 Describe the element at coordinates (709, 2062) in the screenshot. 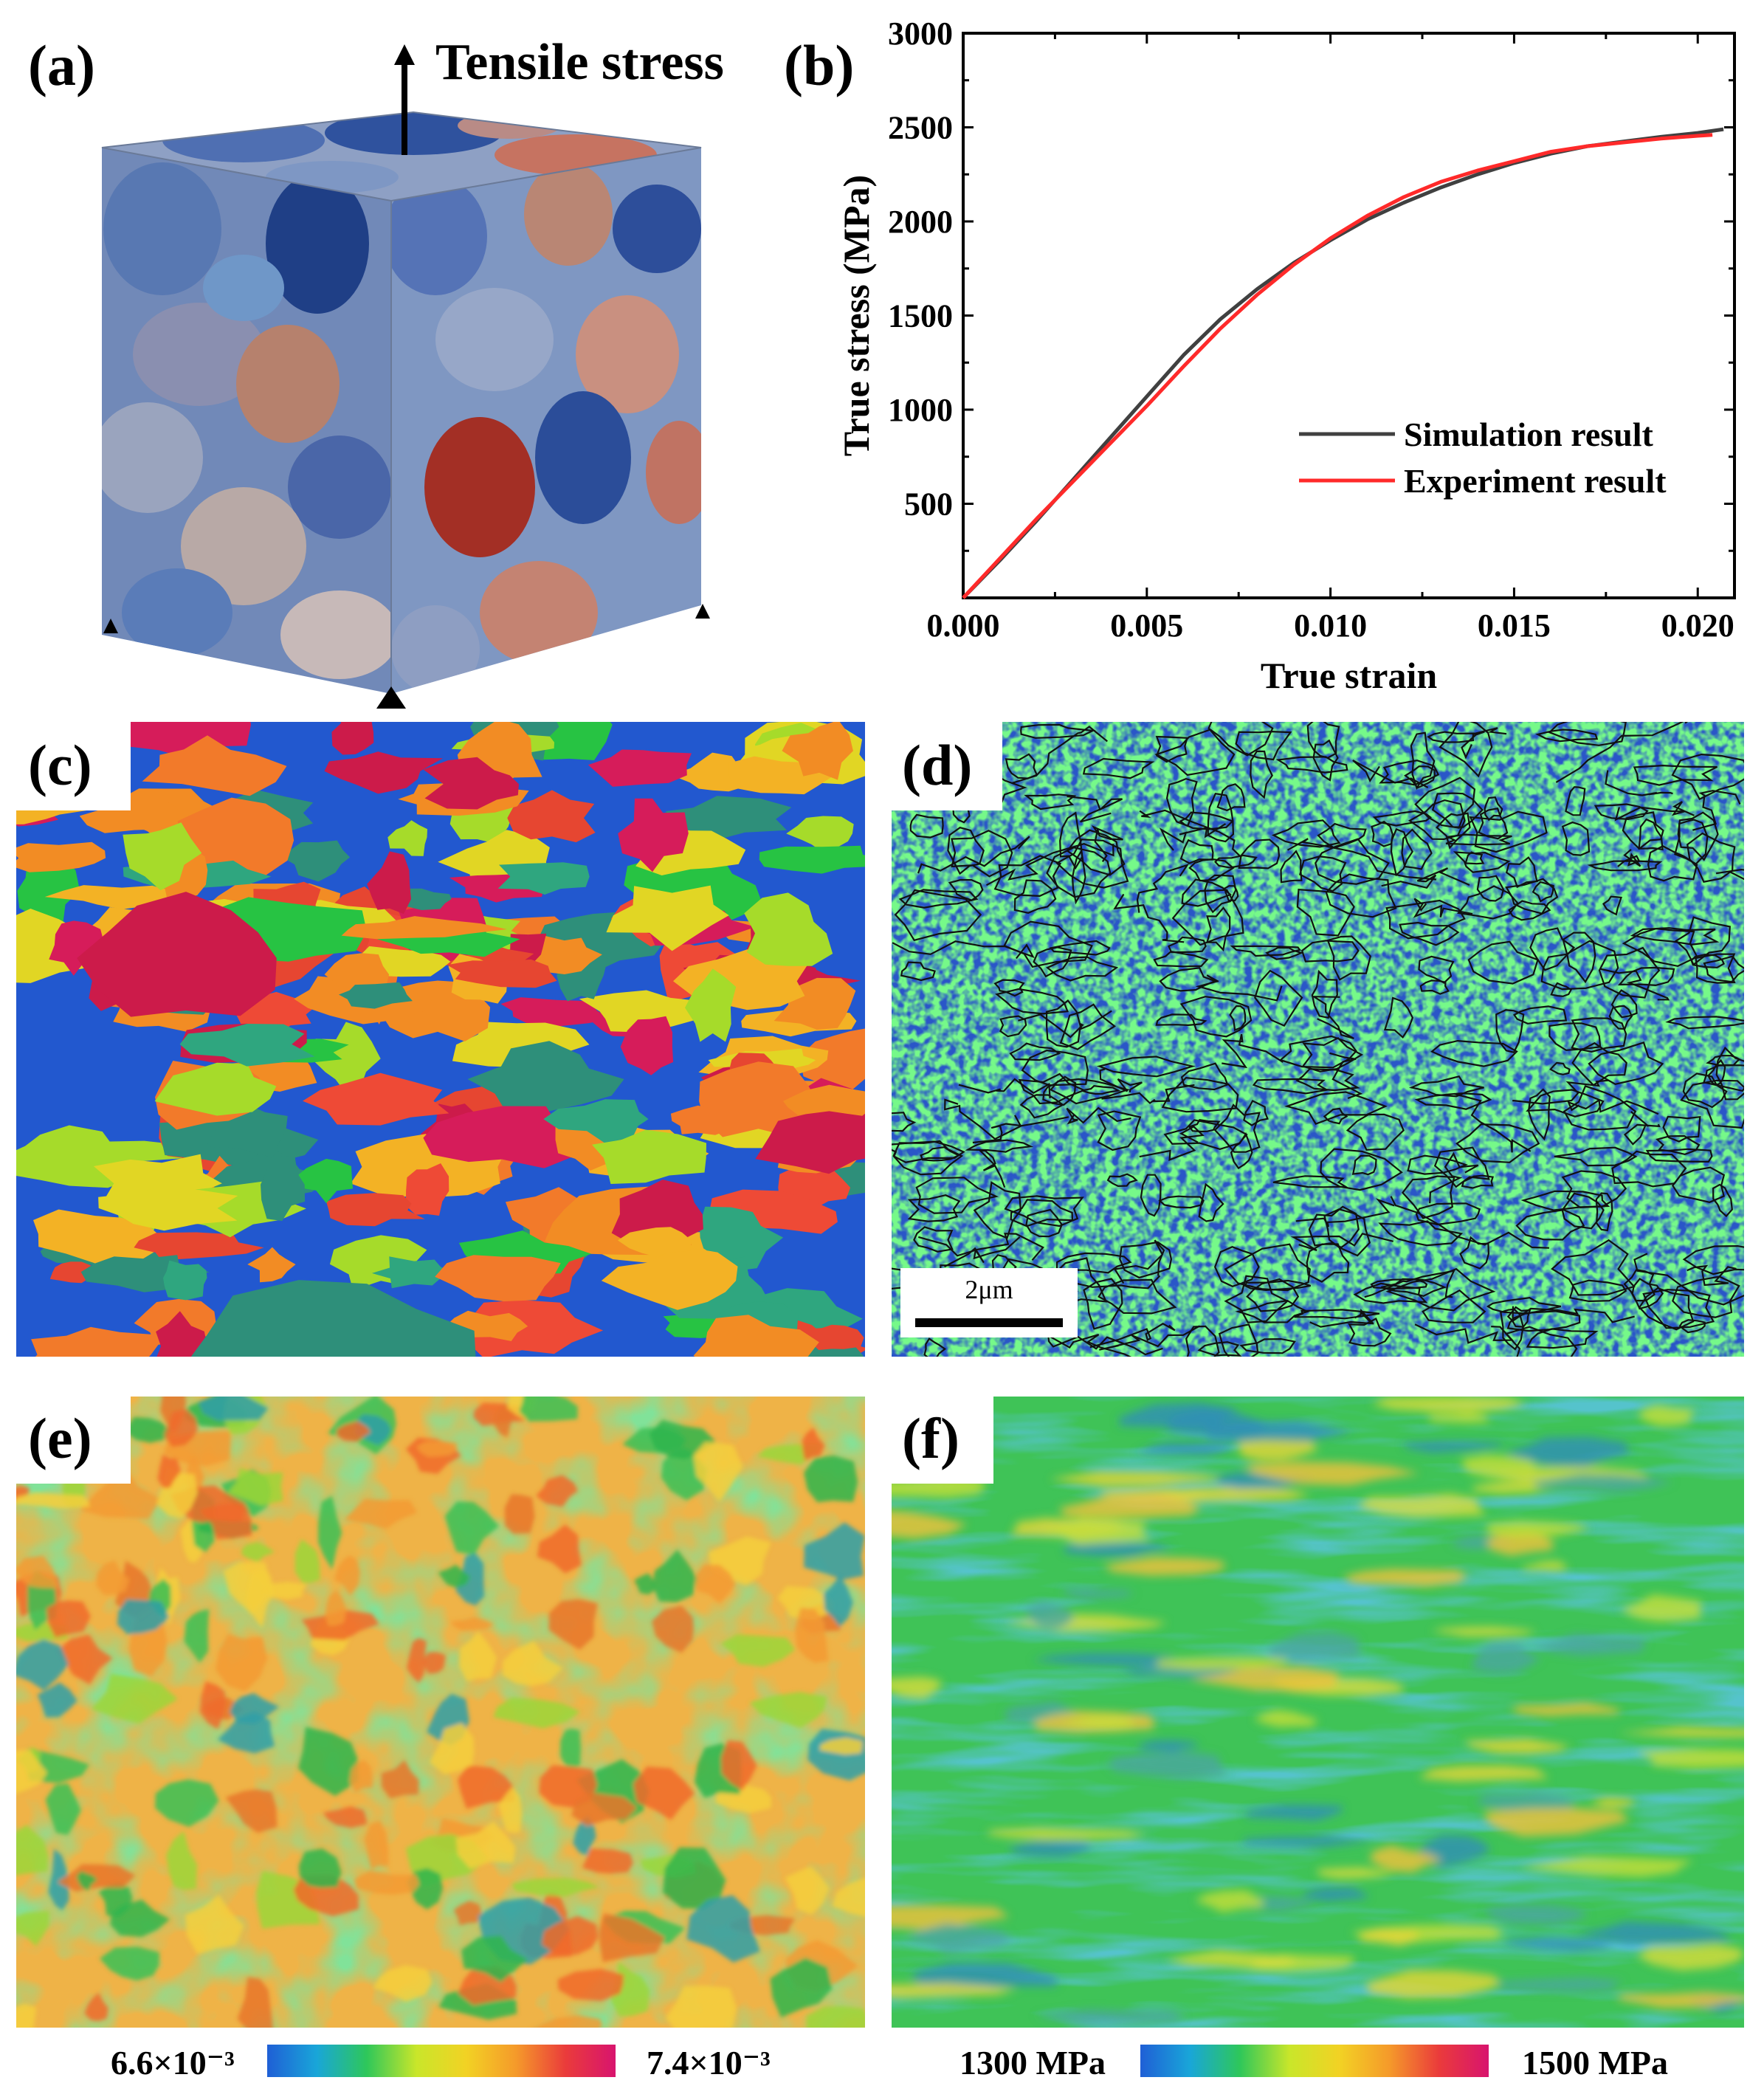

I see `colorbar-e-max: 7.4×10⁻³` at that location.